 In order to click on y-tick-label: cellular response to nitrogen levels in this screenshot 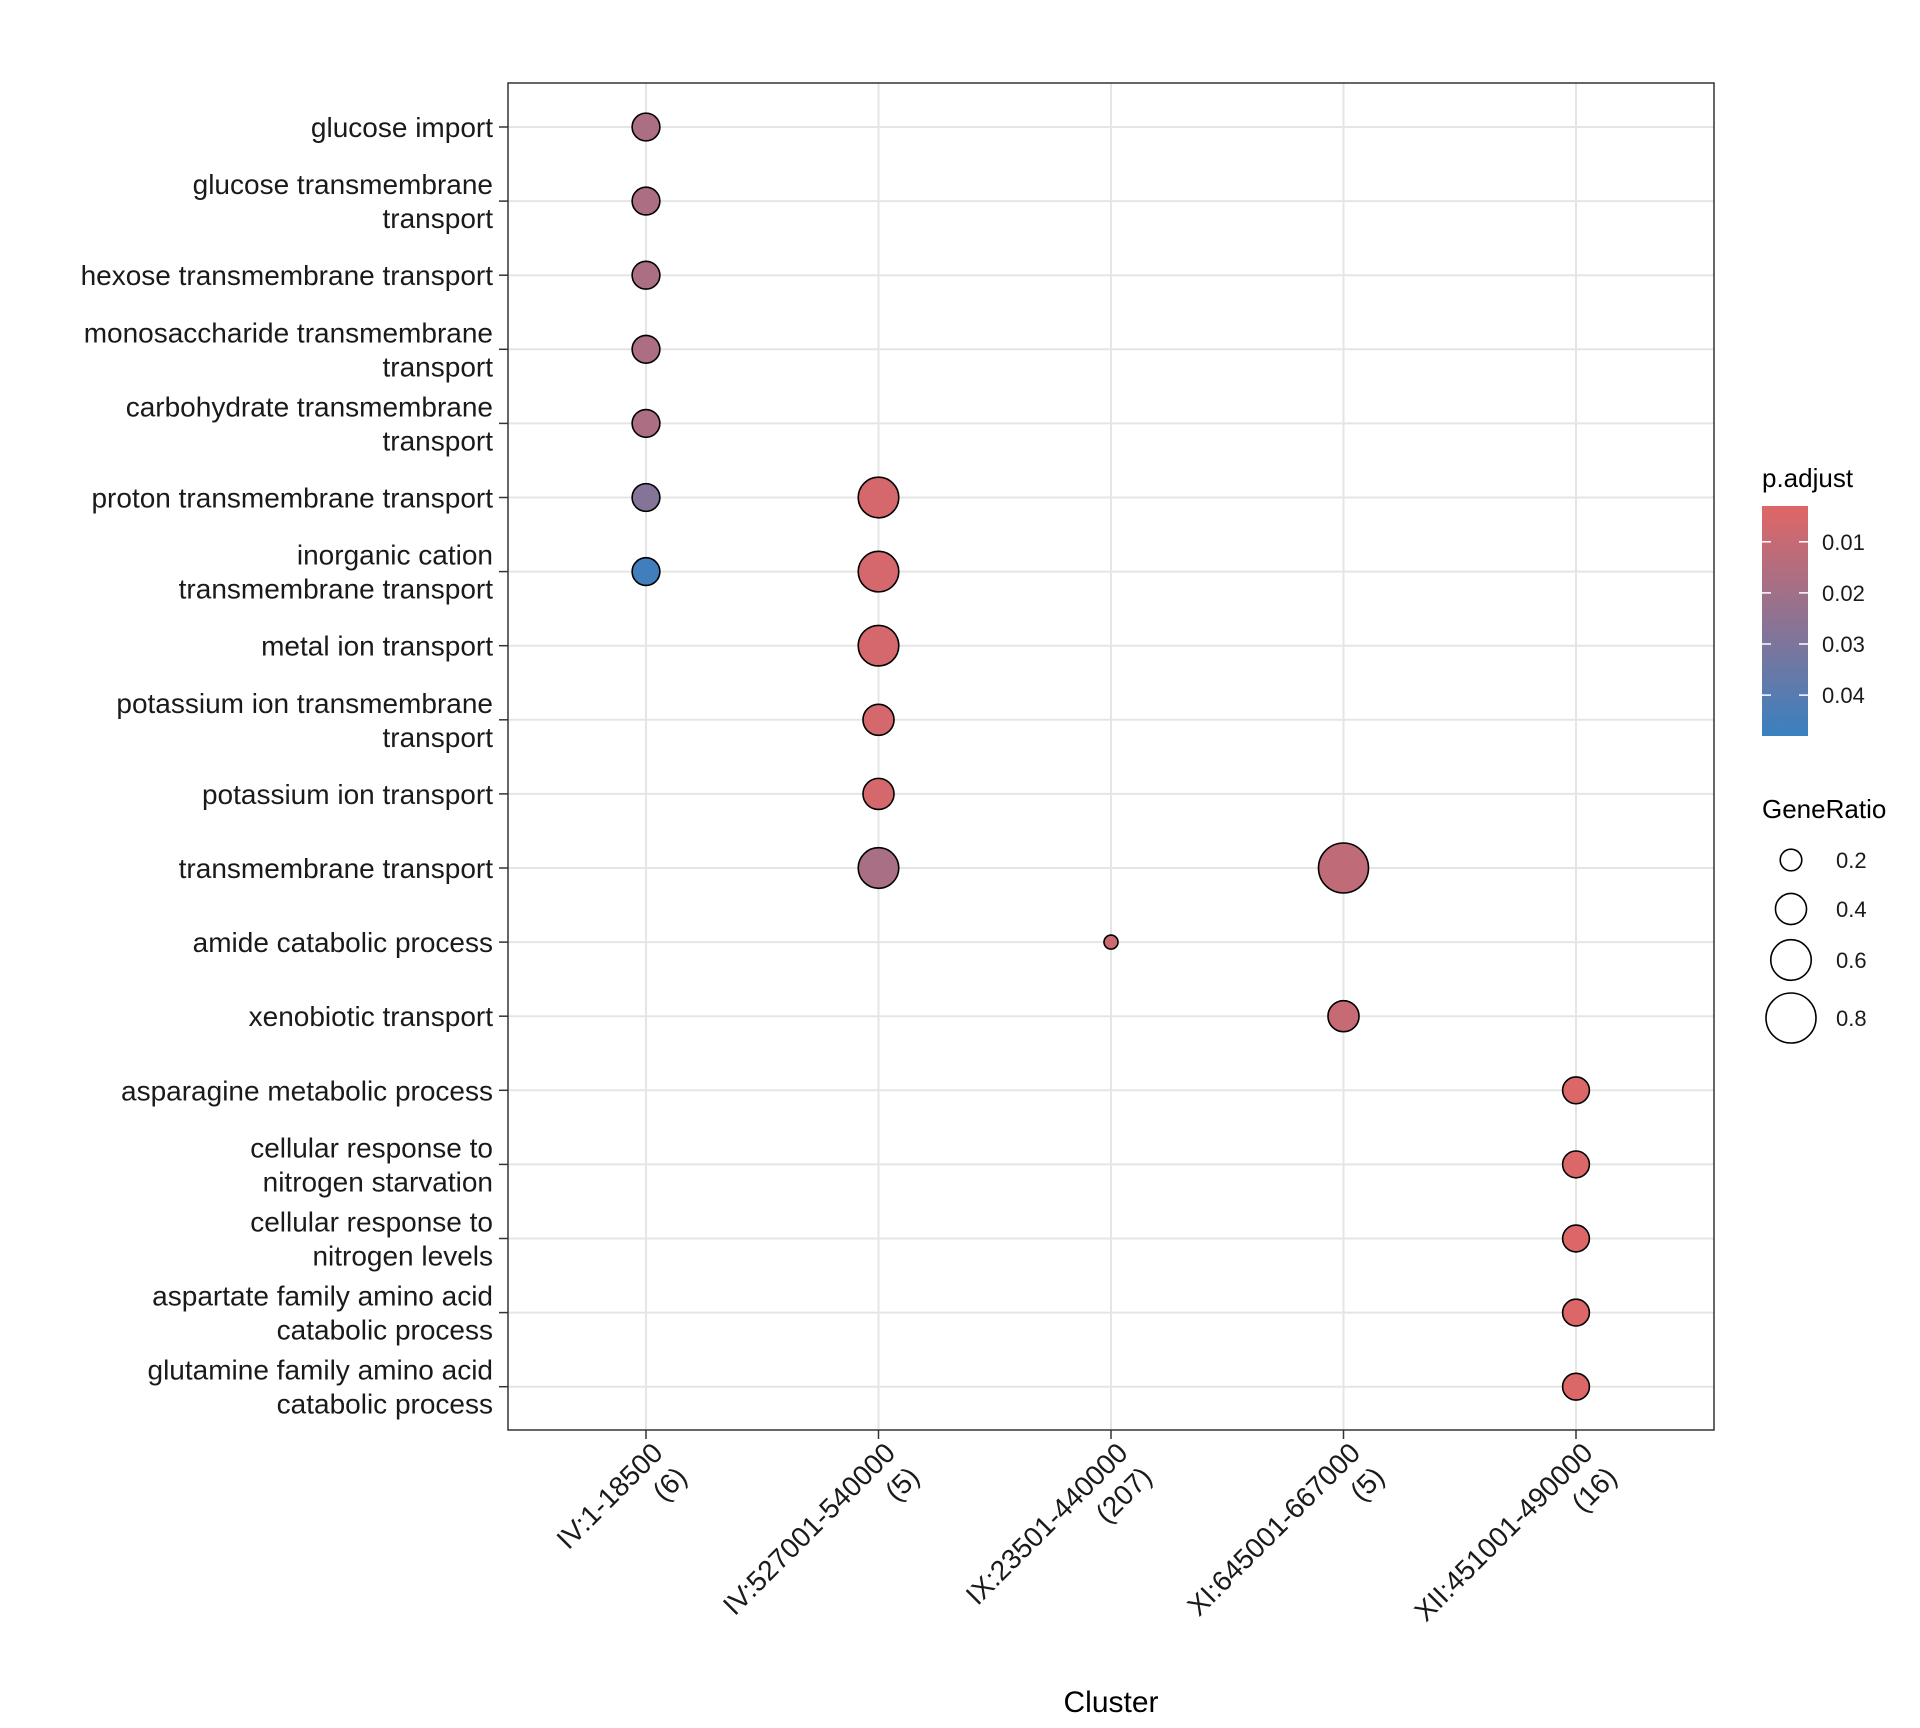, I will do `click(371, 1239)`.